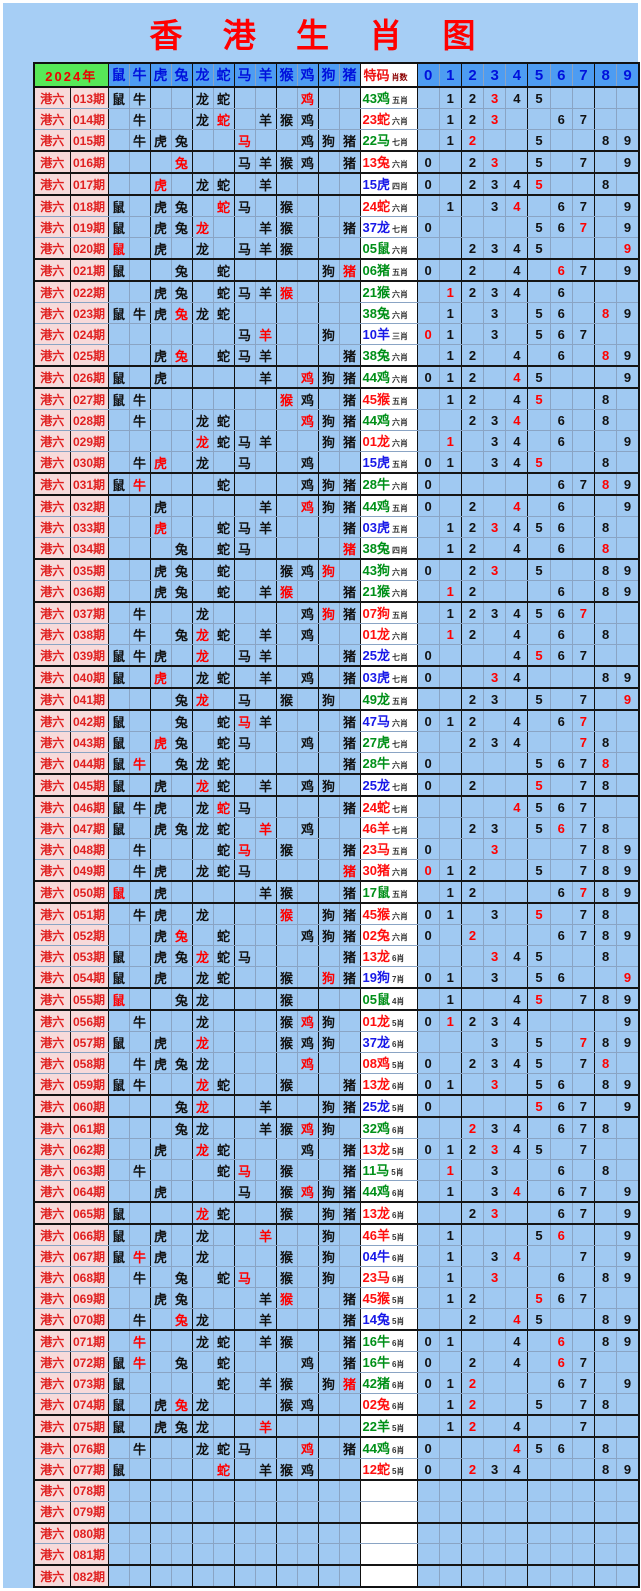 Image resolution: width=641 pixels, height=1591 pixels. What do you see at coordinates (389, 484) in the screenshot?
I see `special-cell: 28牛 六肖` at bounding box center [389, 484].